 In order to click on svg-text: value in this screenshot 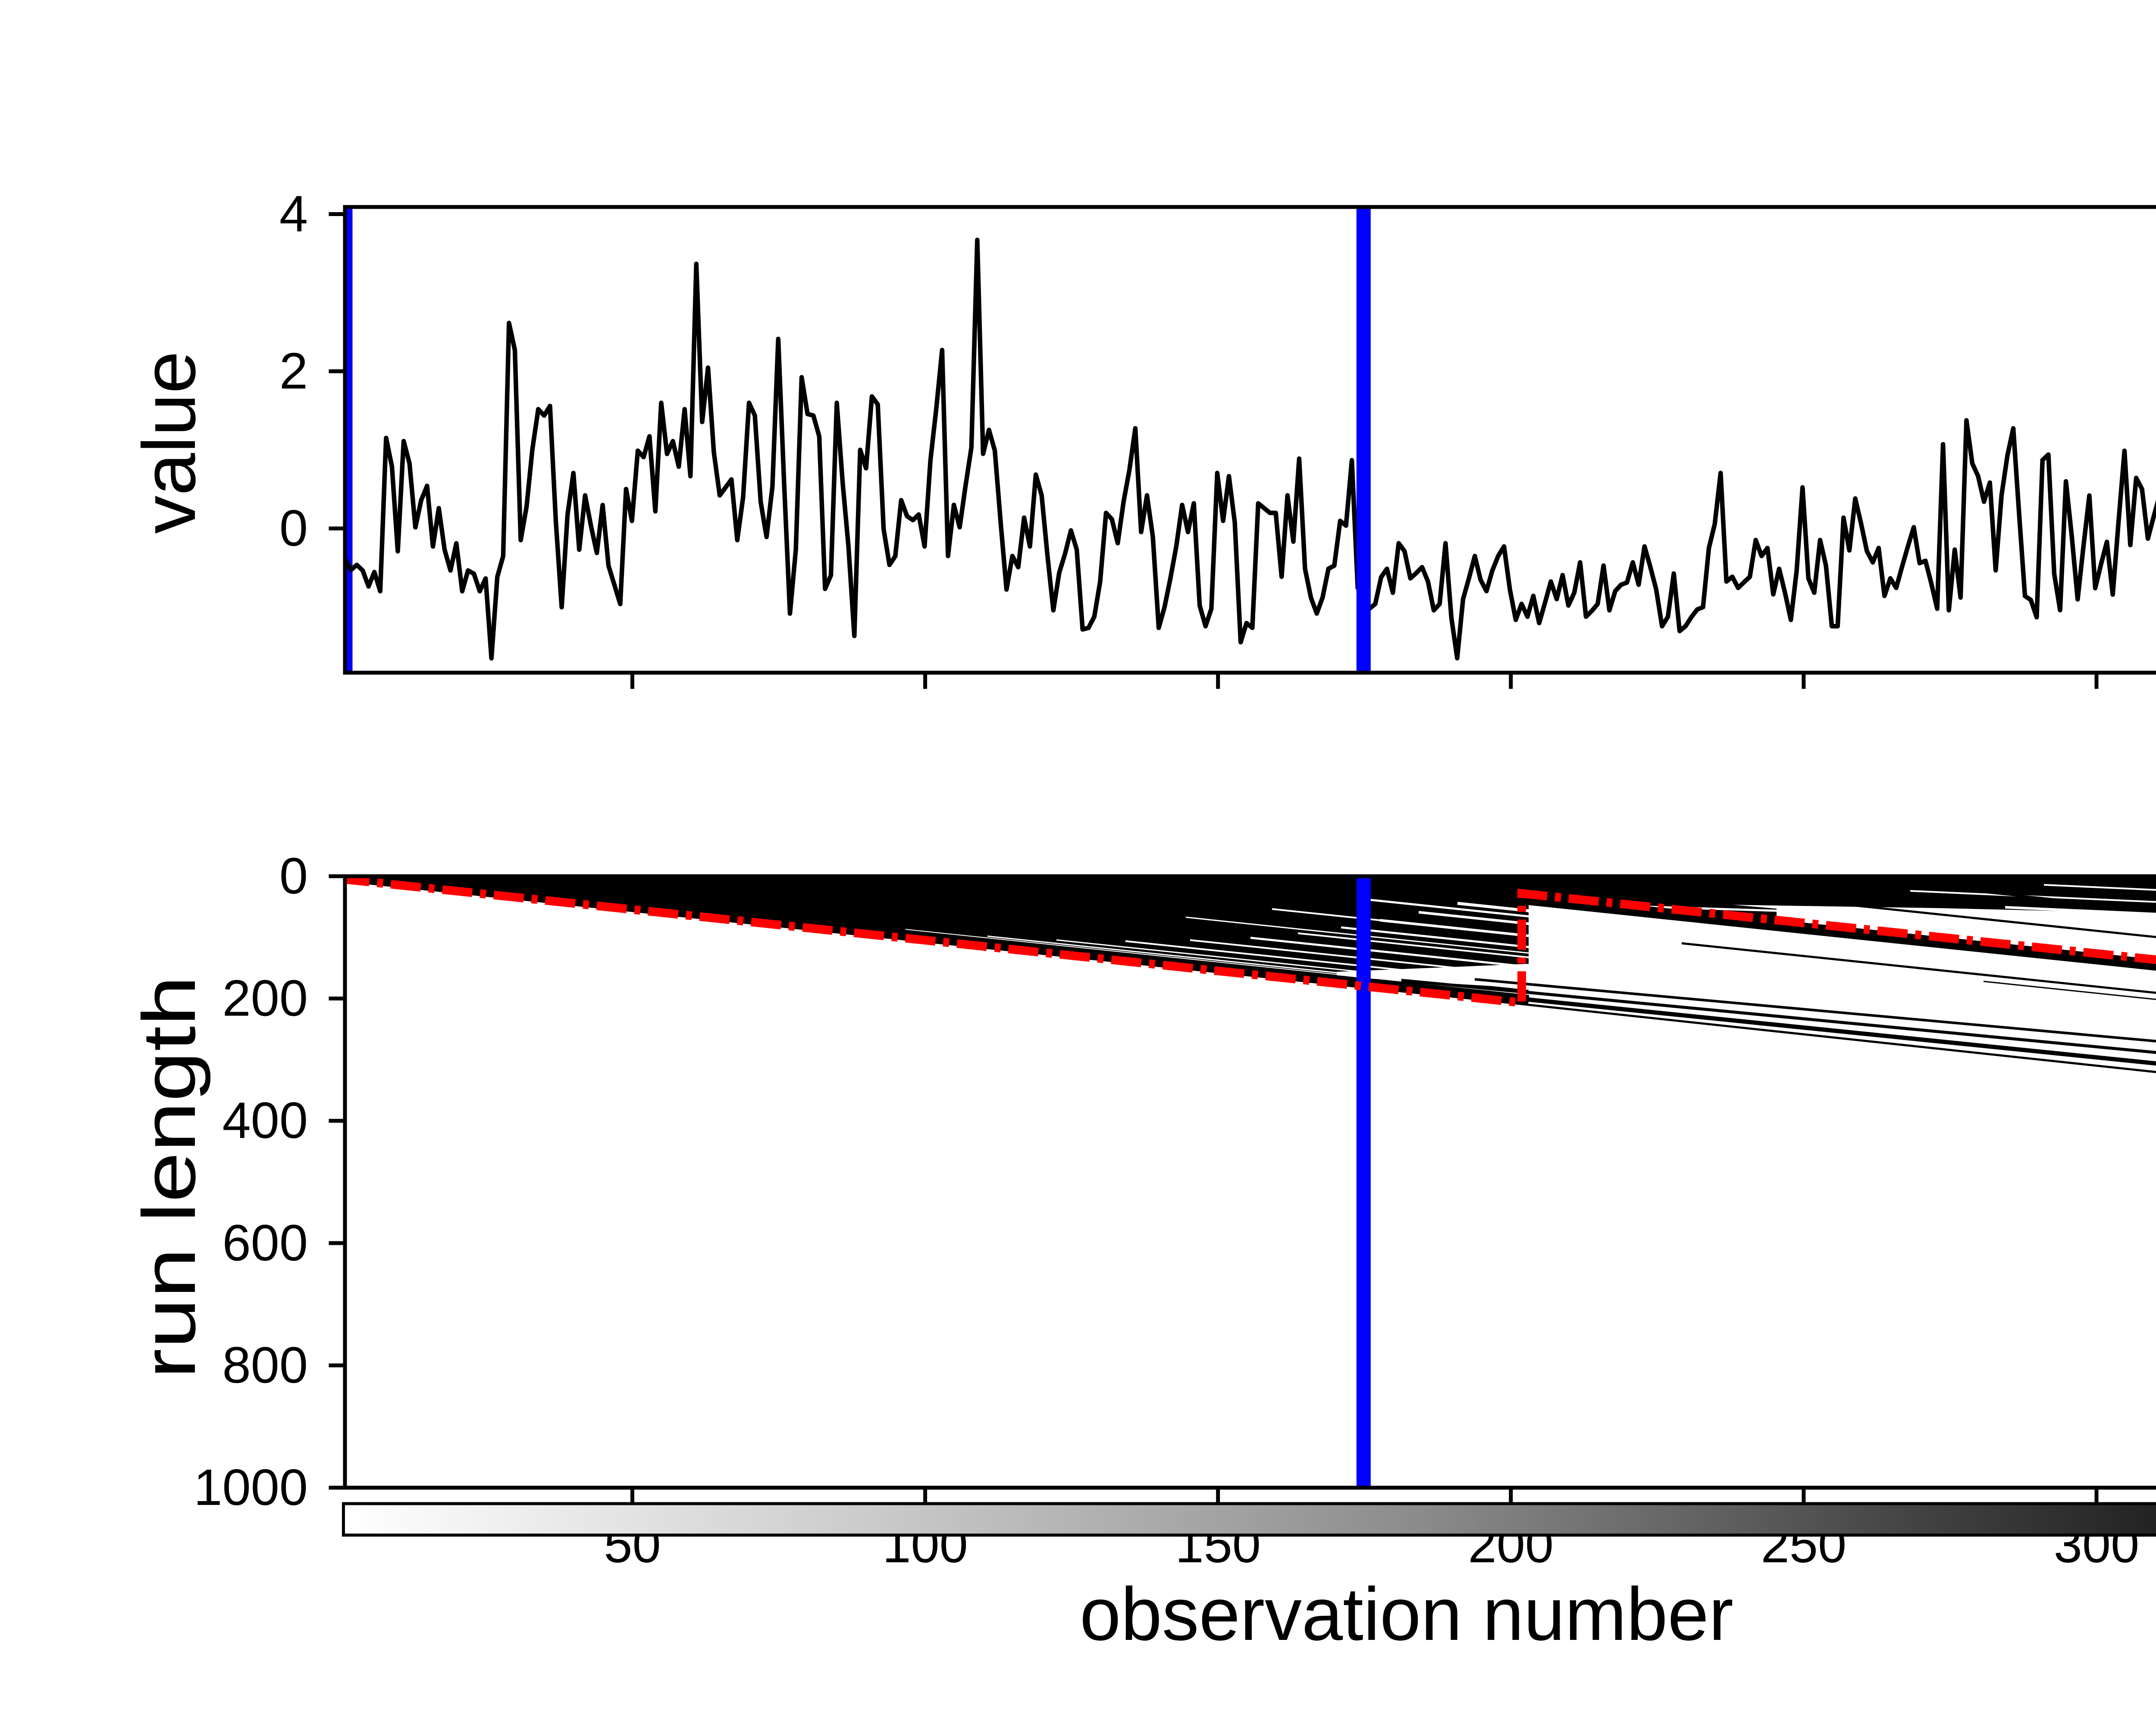, I will do `click(169, 442)`.